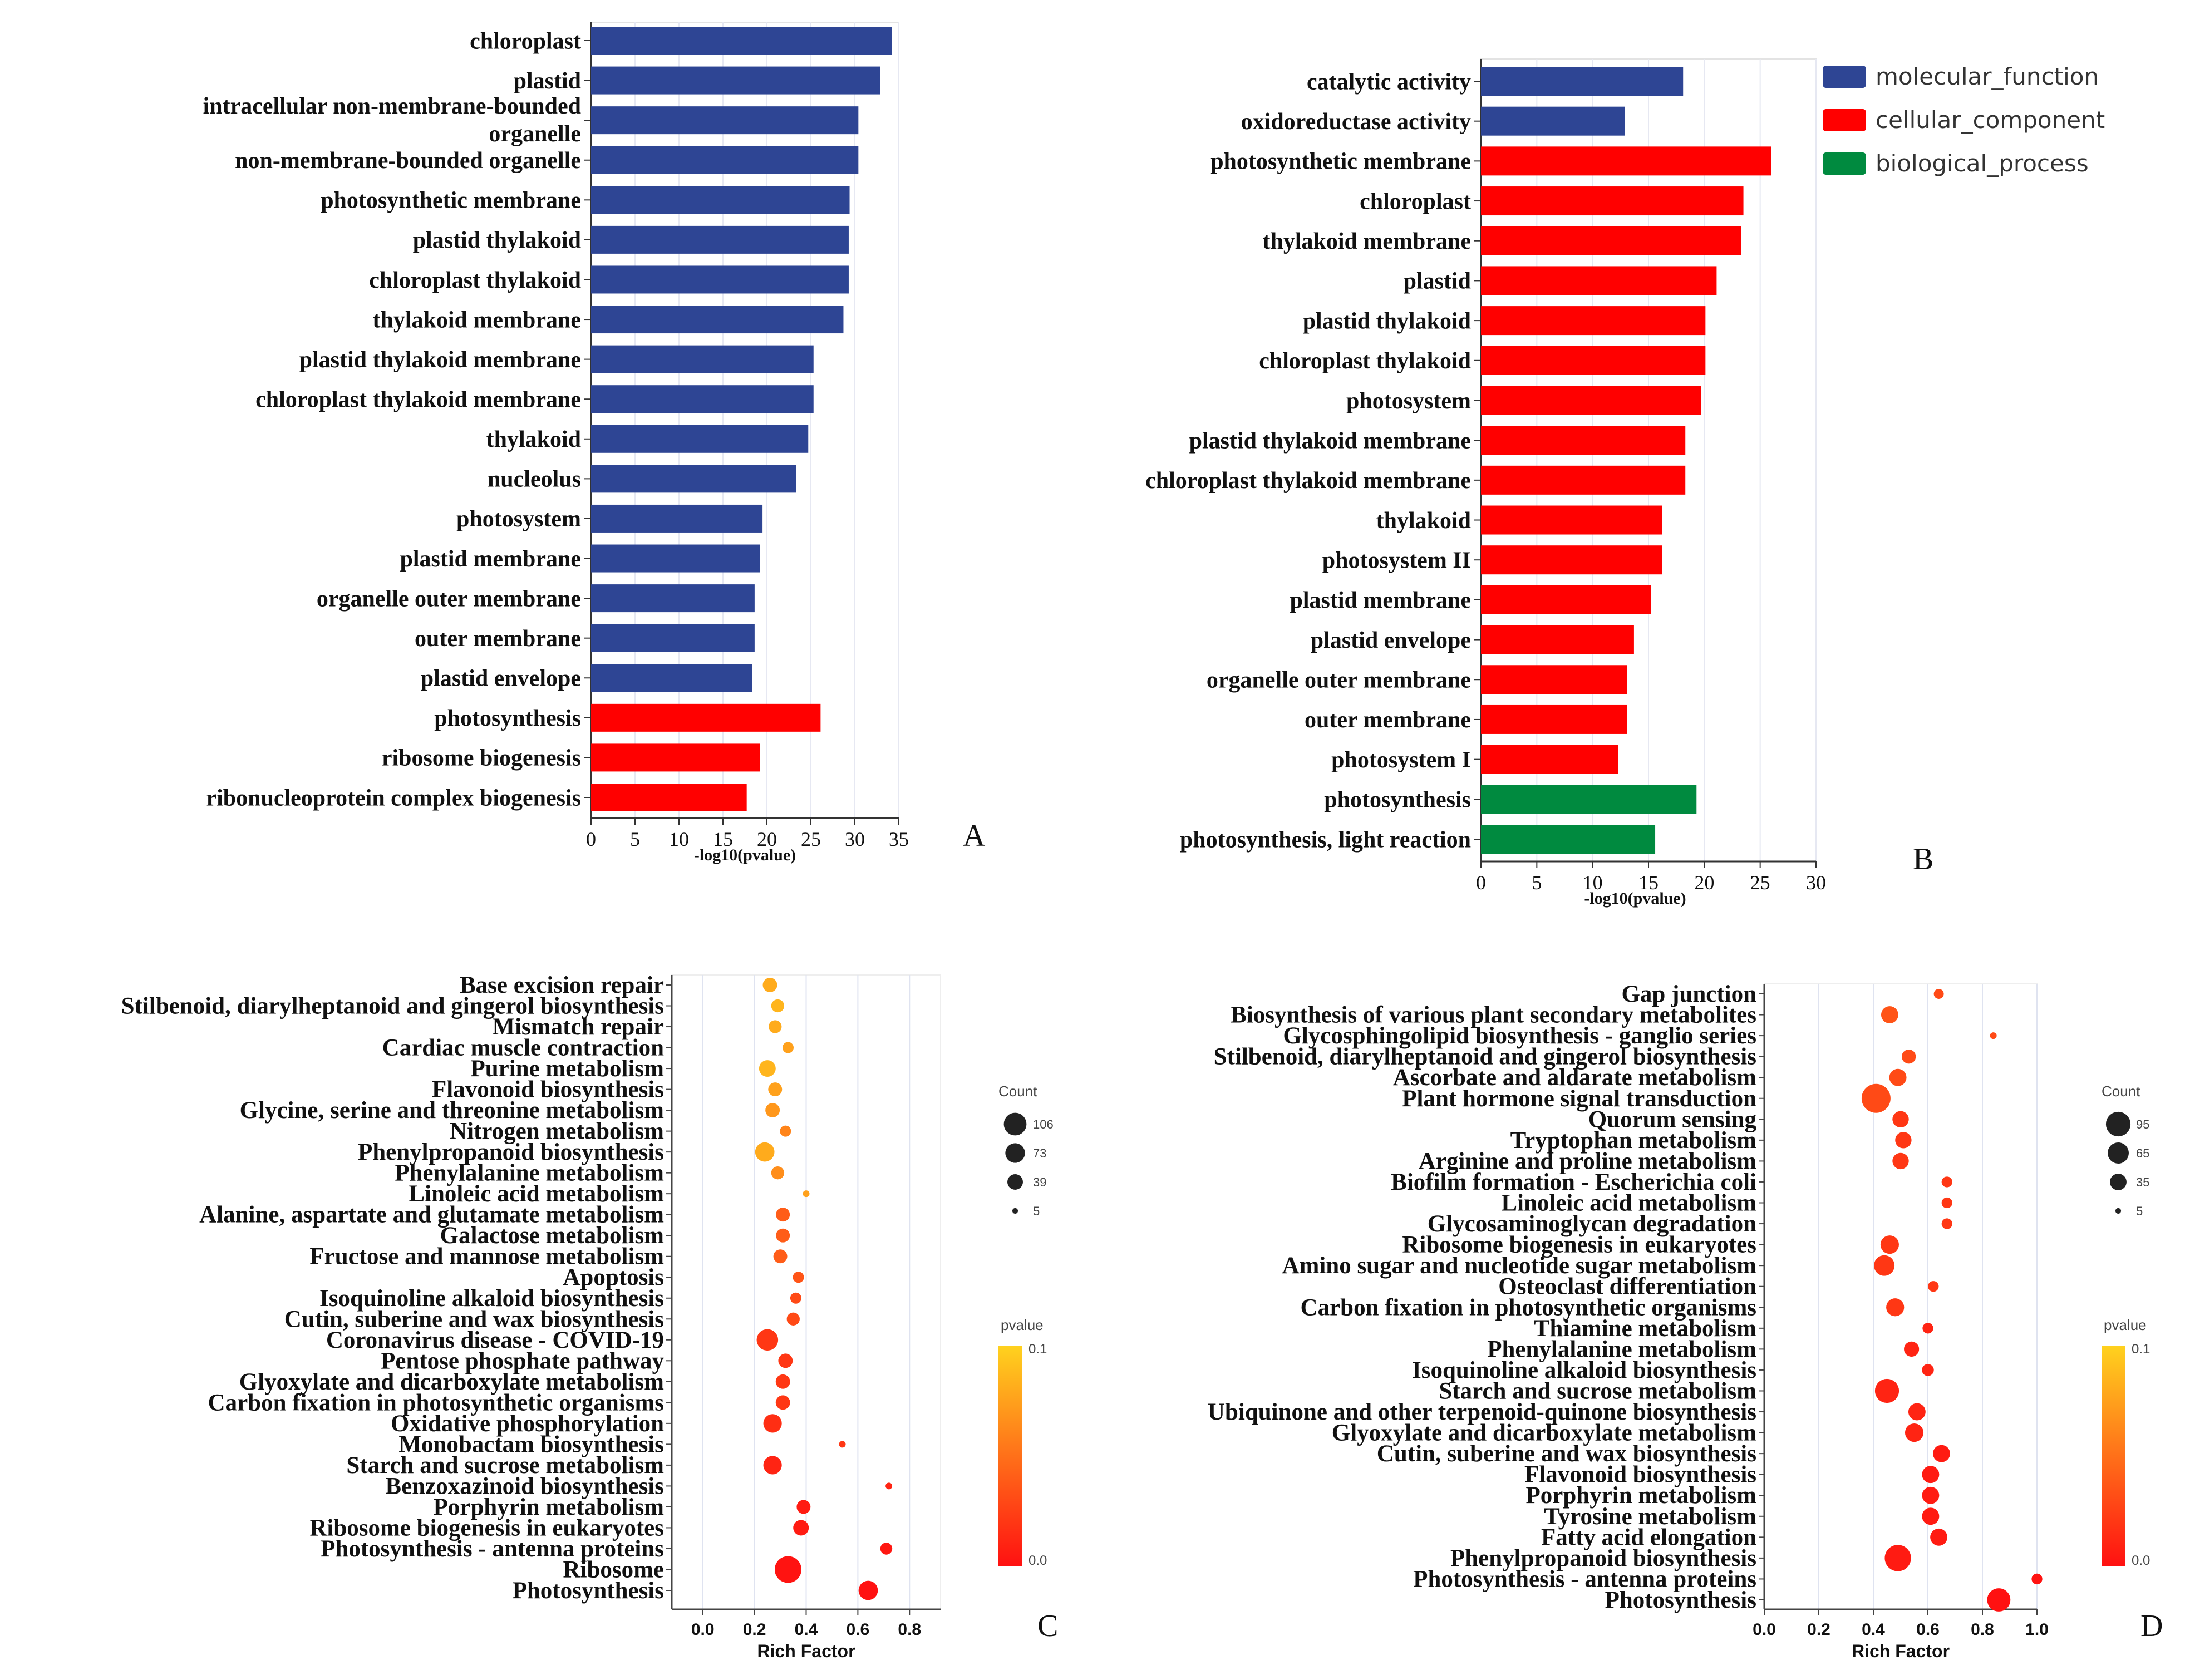  I want to click on color-legend-bar, so click(2113, 1456).